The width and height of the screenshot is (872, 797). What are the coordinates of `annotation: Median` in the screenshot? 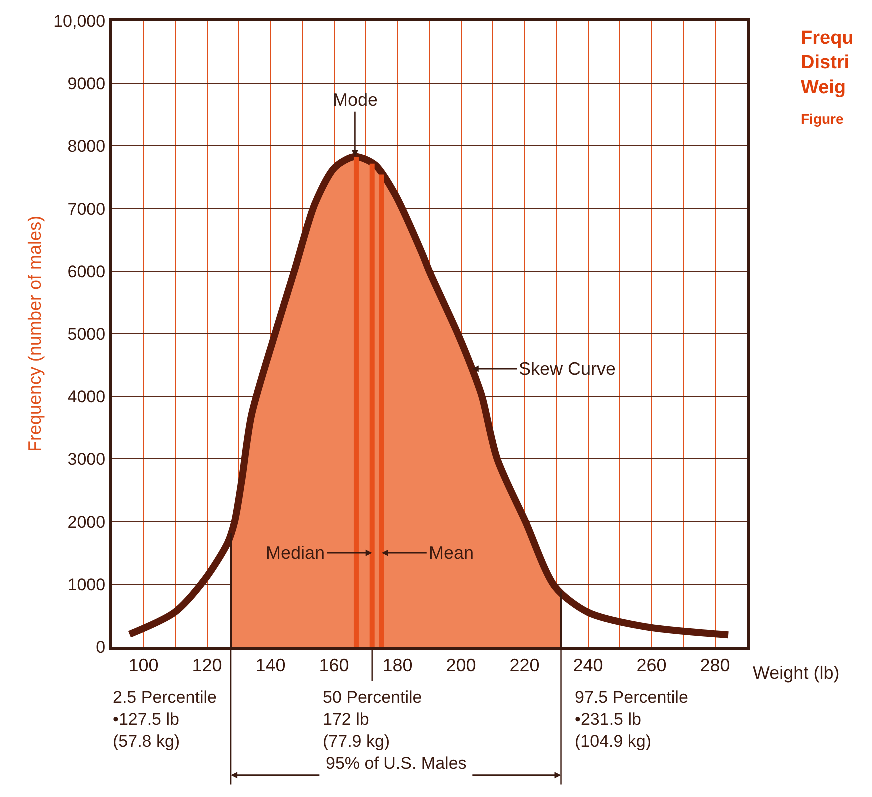 It's located at (296, 553).